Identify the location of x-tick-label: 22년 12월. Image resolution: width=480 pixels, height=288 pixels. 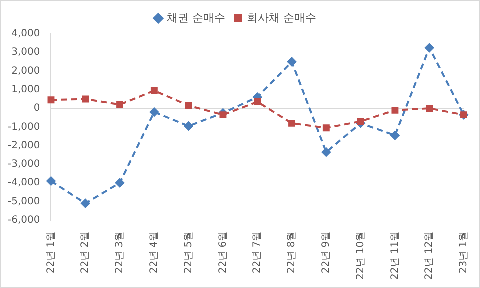
(430, 255).